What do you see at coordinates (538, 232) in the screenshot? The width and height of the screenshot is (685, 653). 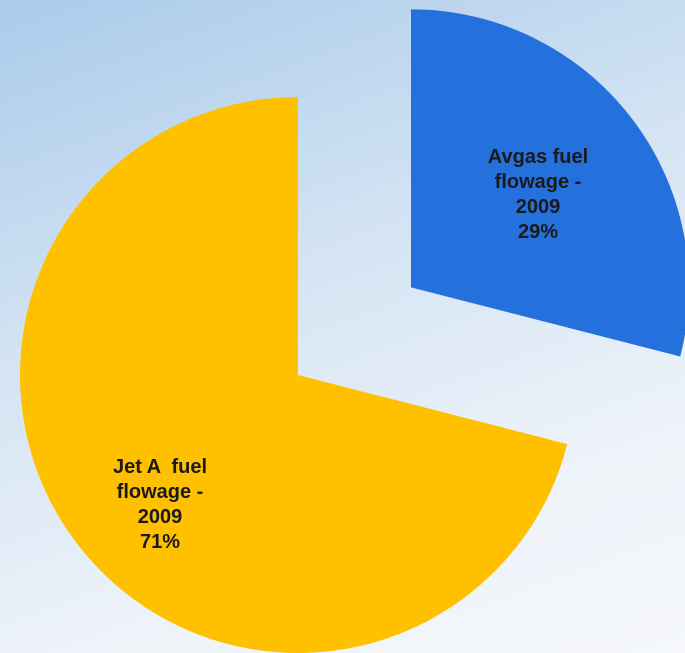 I see `value-label: 29%` at bounding box center [538, 232].